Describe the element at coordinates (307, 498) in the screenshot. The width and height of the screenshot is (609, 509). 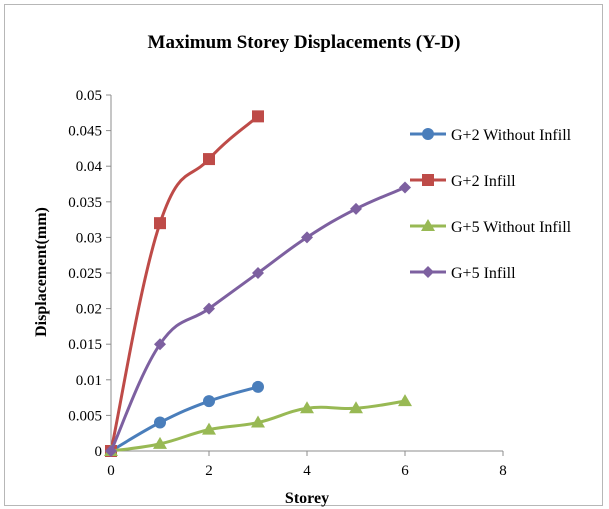
I see `x-axis-title: Storey` at that location.